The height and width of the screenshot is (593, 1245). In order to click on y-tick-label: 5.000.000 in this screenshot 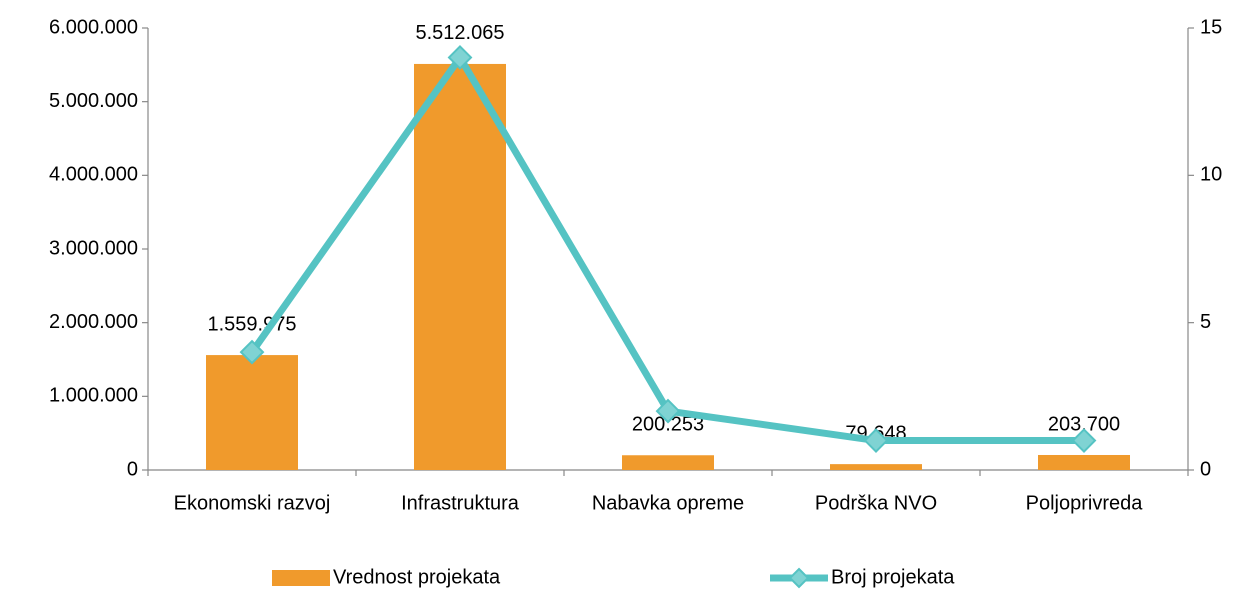, I will do `click(93, 101)`.